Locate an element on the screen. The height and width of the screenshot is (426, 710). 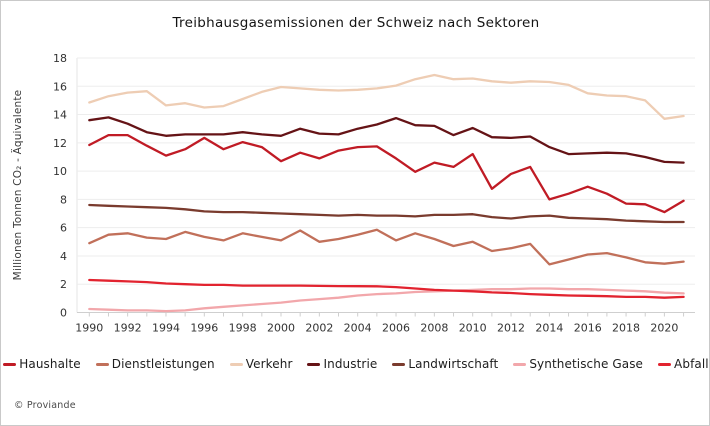
legend-label-verkehr: Verkehr is located at coordinates (269, 364).